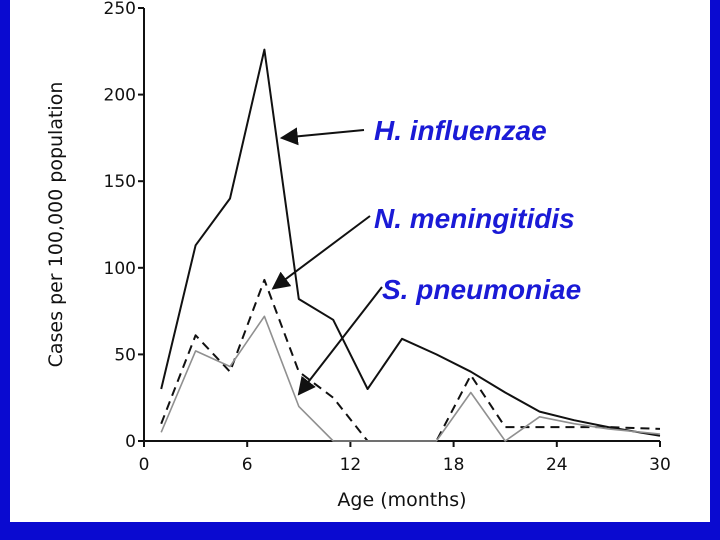  Describe the element at coordinates (144, 465) in the screenshot. I see `x-tick-label: 0` at that location.